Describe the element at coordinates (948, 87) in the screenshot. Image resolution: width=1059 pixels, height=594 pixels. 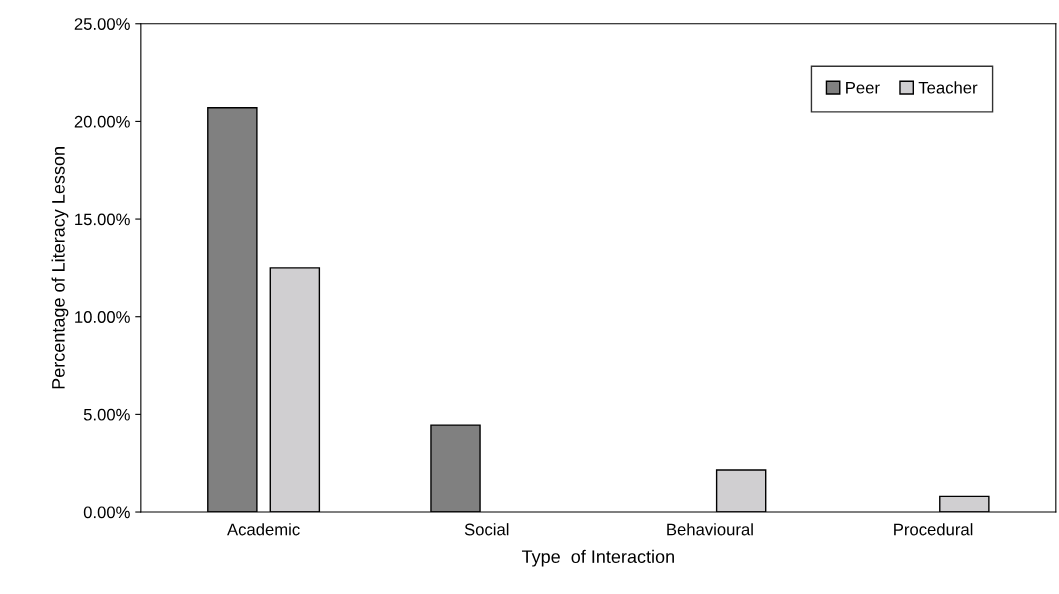
I see `legend-label: Teacher` at that location.